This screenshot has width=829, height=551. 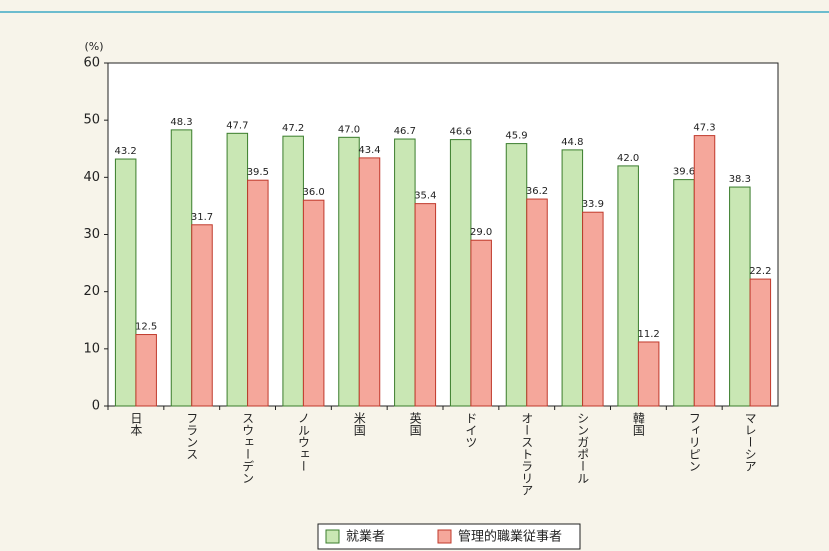 I want to click on y-tick-label: 20, so click(x=91, y=291).